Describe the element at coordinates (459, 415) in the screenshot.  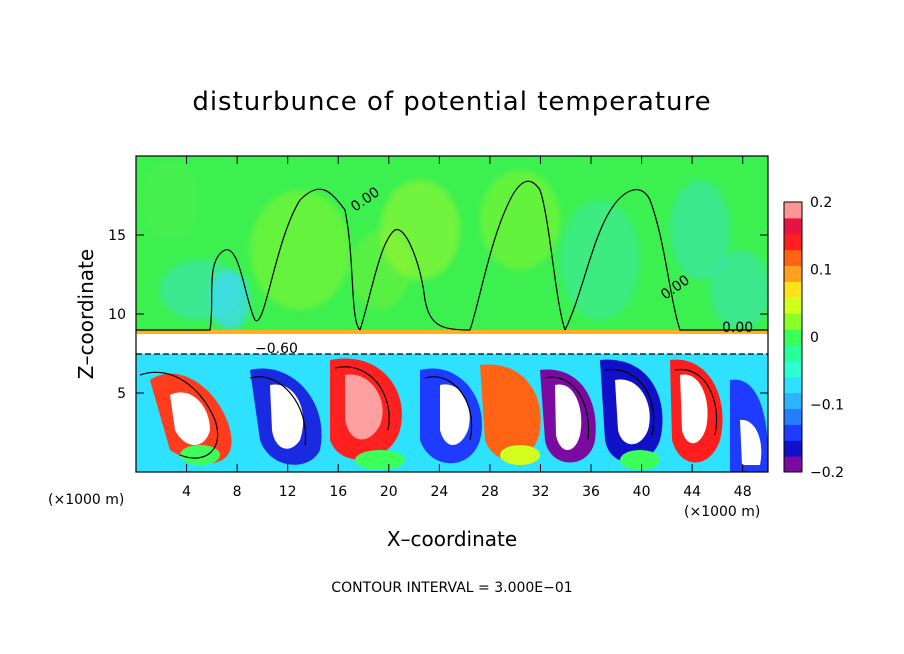
I see `turbulent-eddies` at that location.